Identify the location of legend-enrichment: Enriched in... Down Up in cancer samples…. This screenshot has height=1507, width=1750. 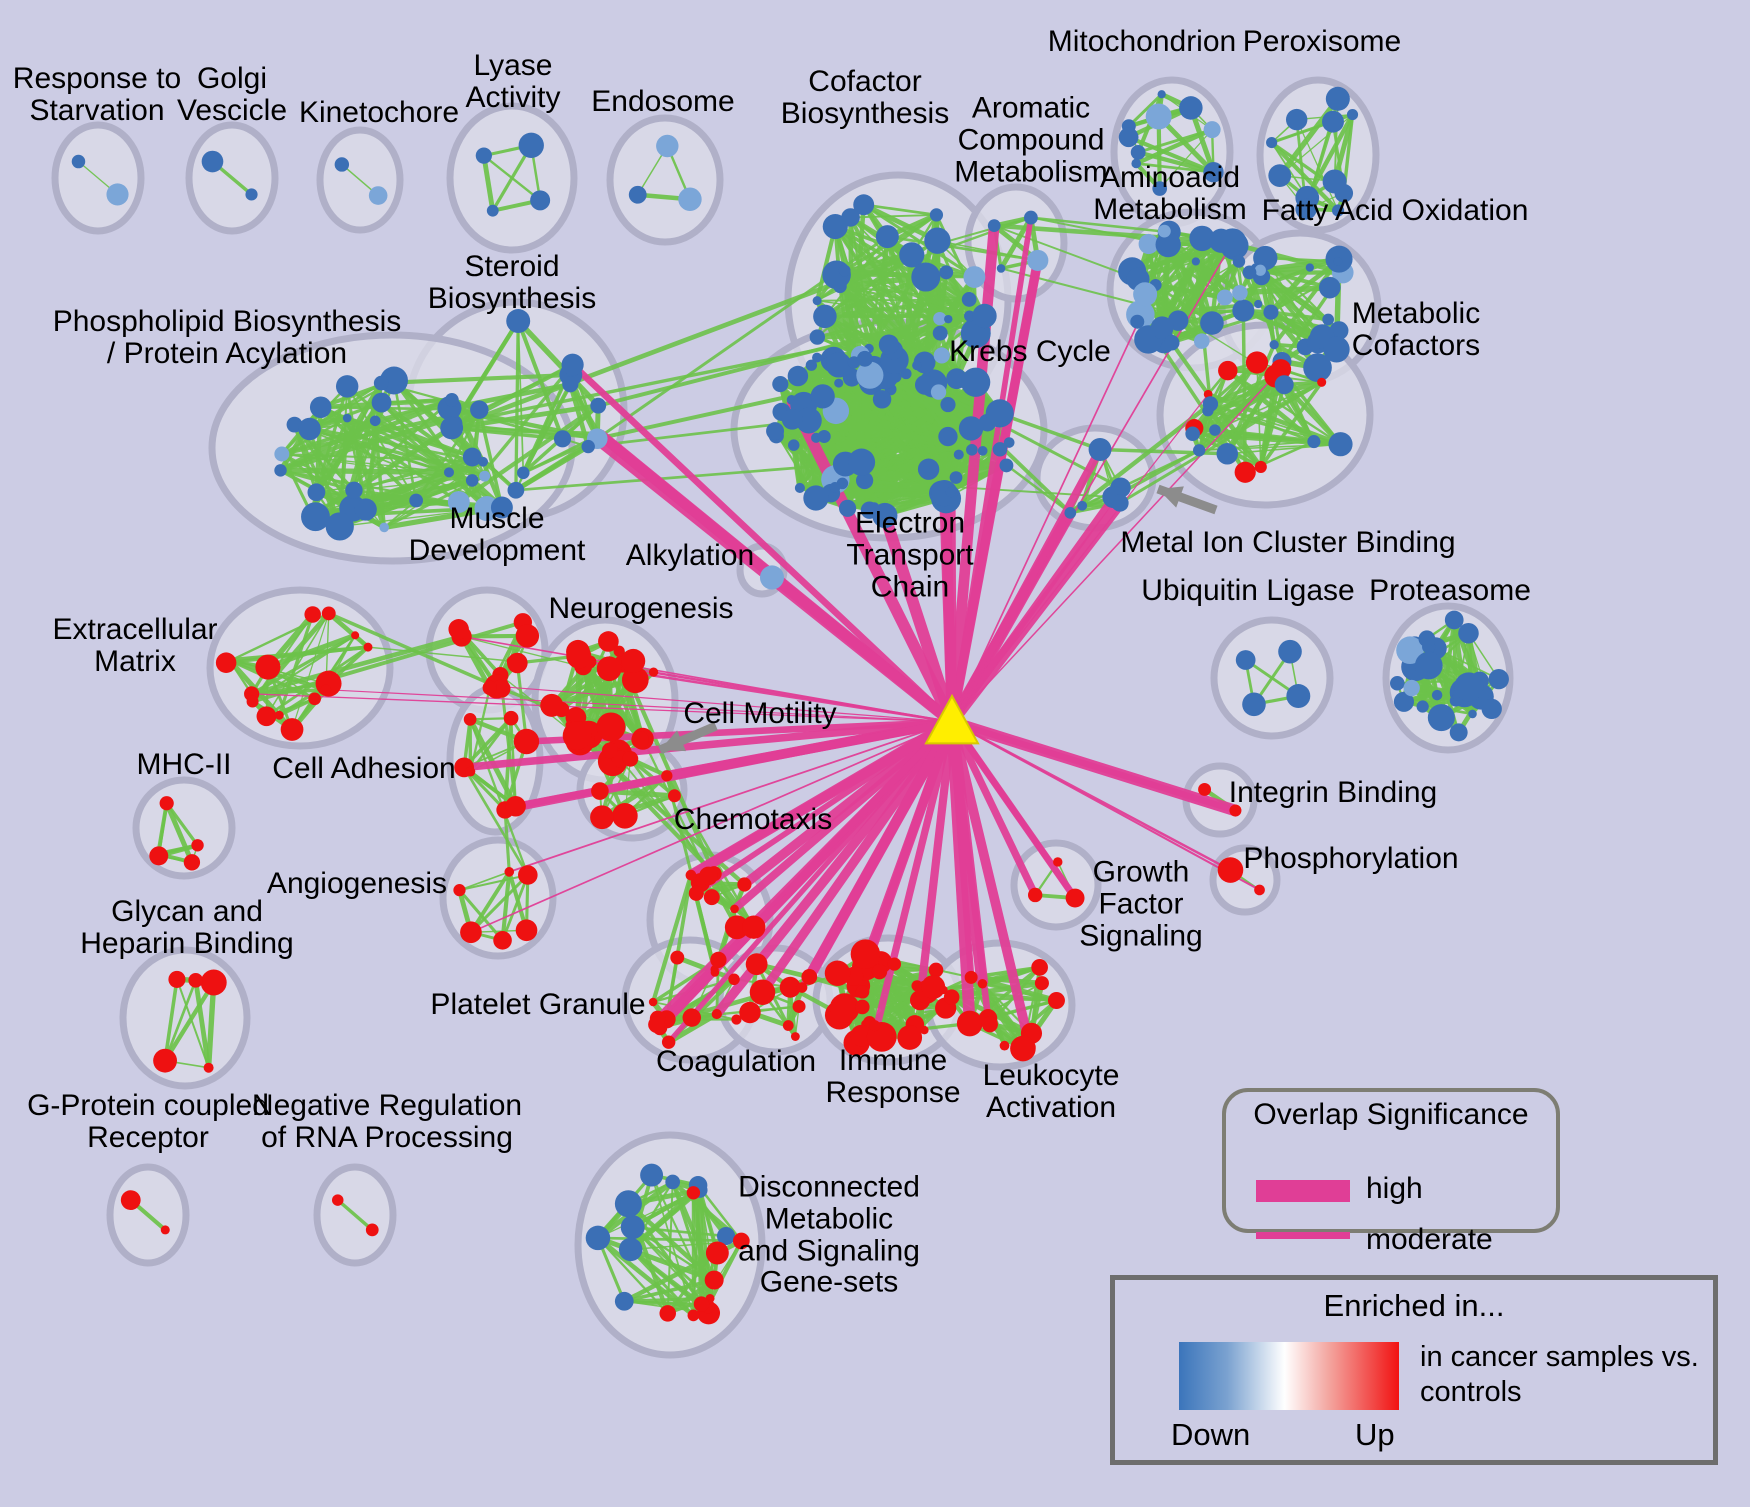
(1414, 1370).